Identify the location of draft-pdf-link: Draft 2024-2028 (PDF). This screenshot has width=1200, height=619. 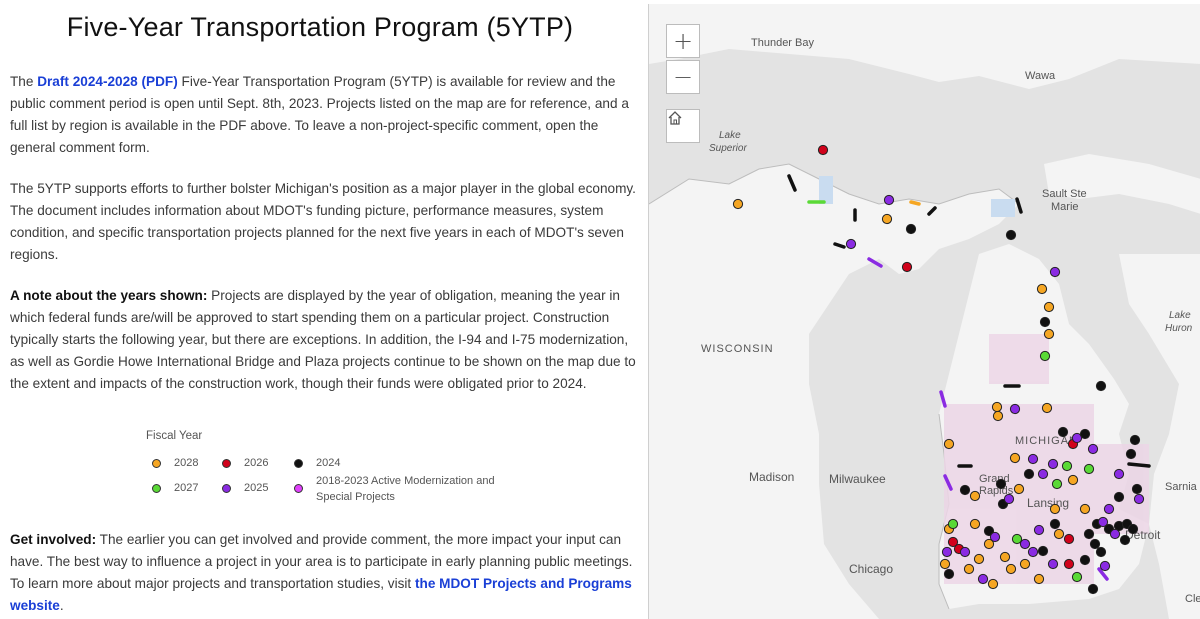
(107, 81).